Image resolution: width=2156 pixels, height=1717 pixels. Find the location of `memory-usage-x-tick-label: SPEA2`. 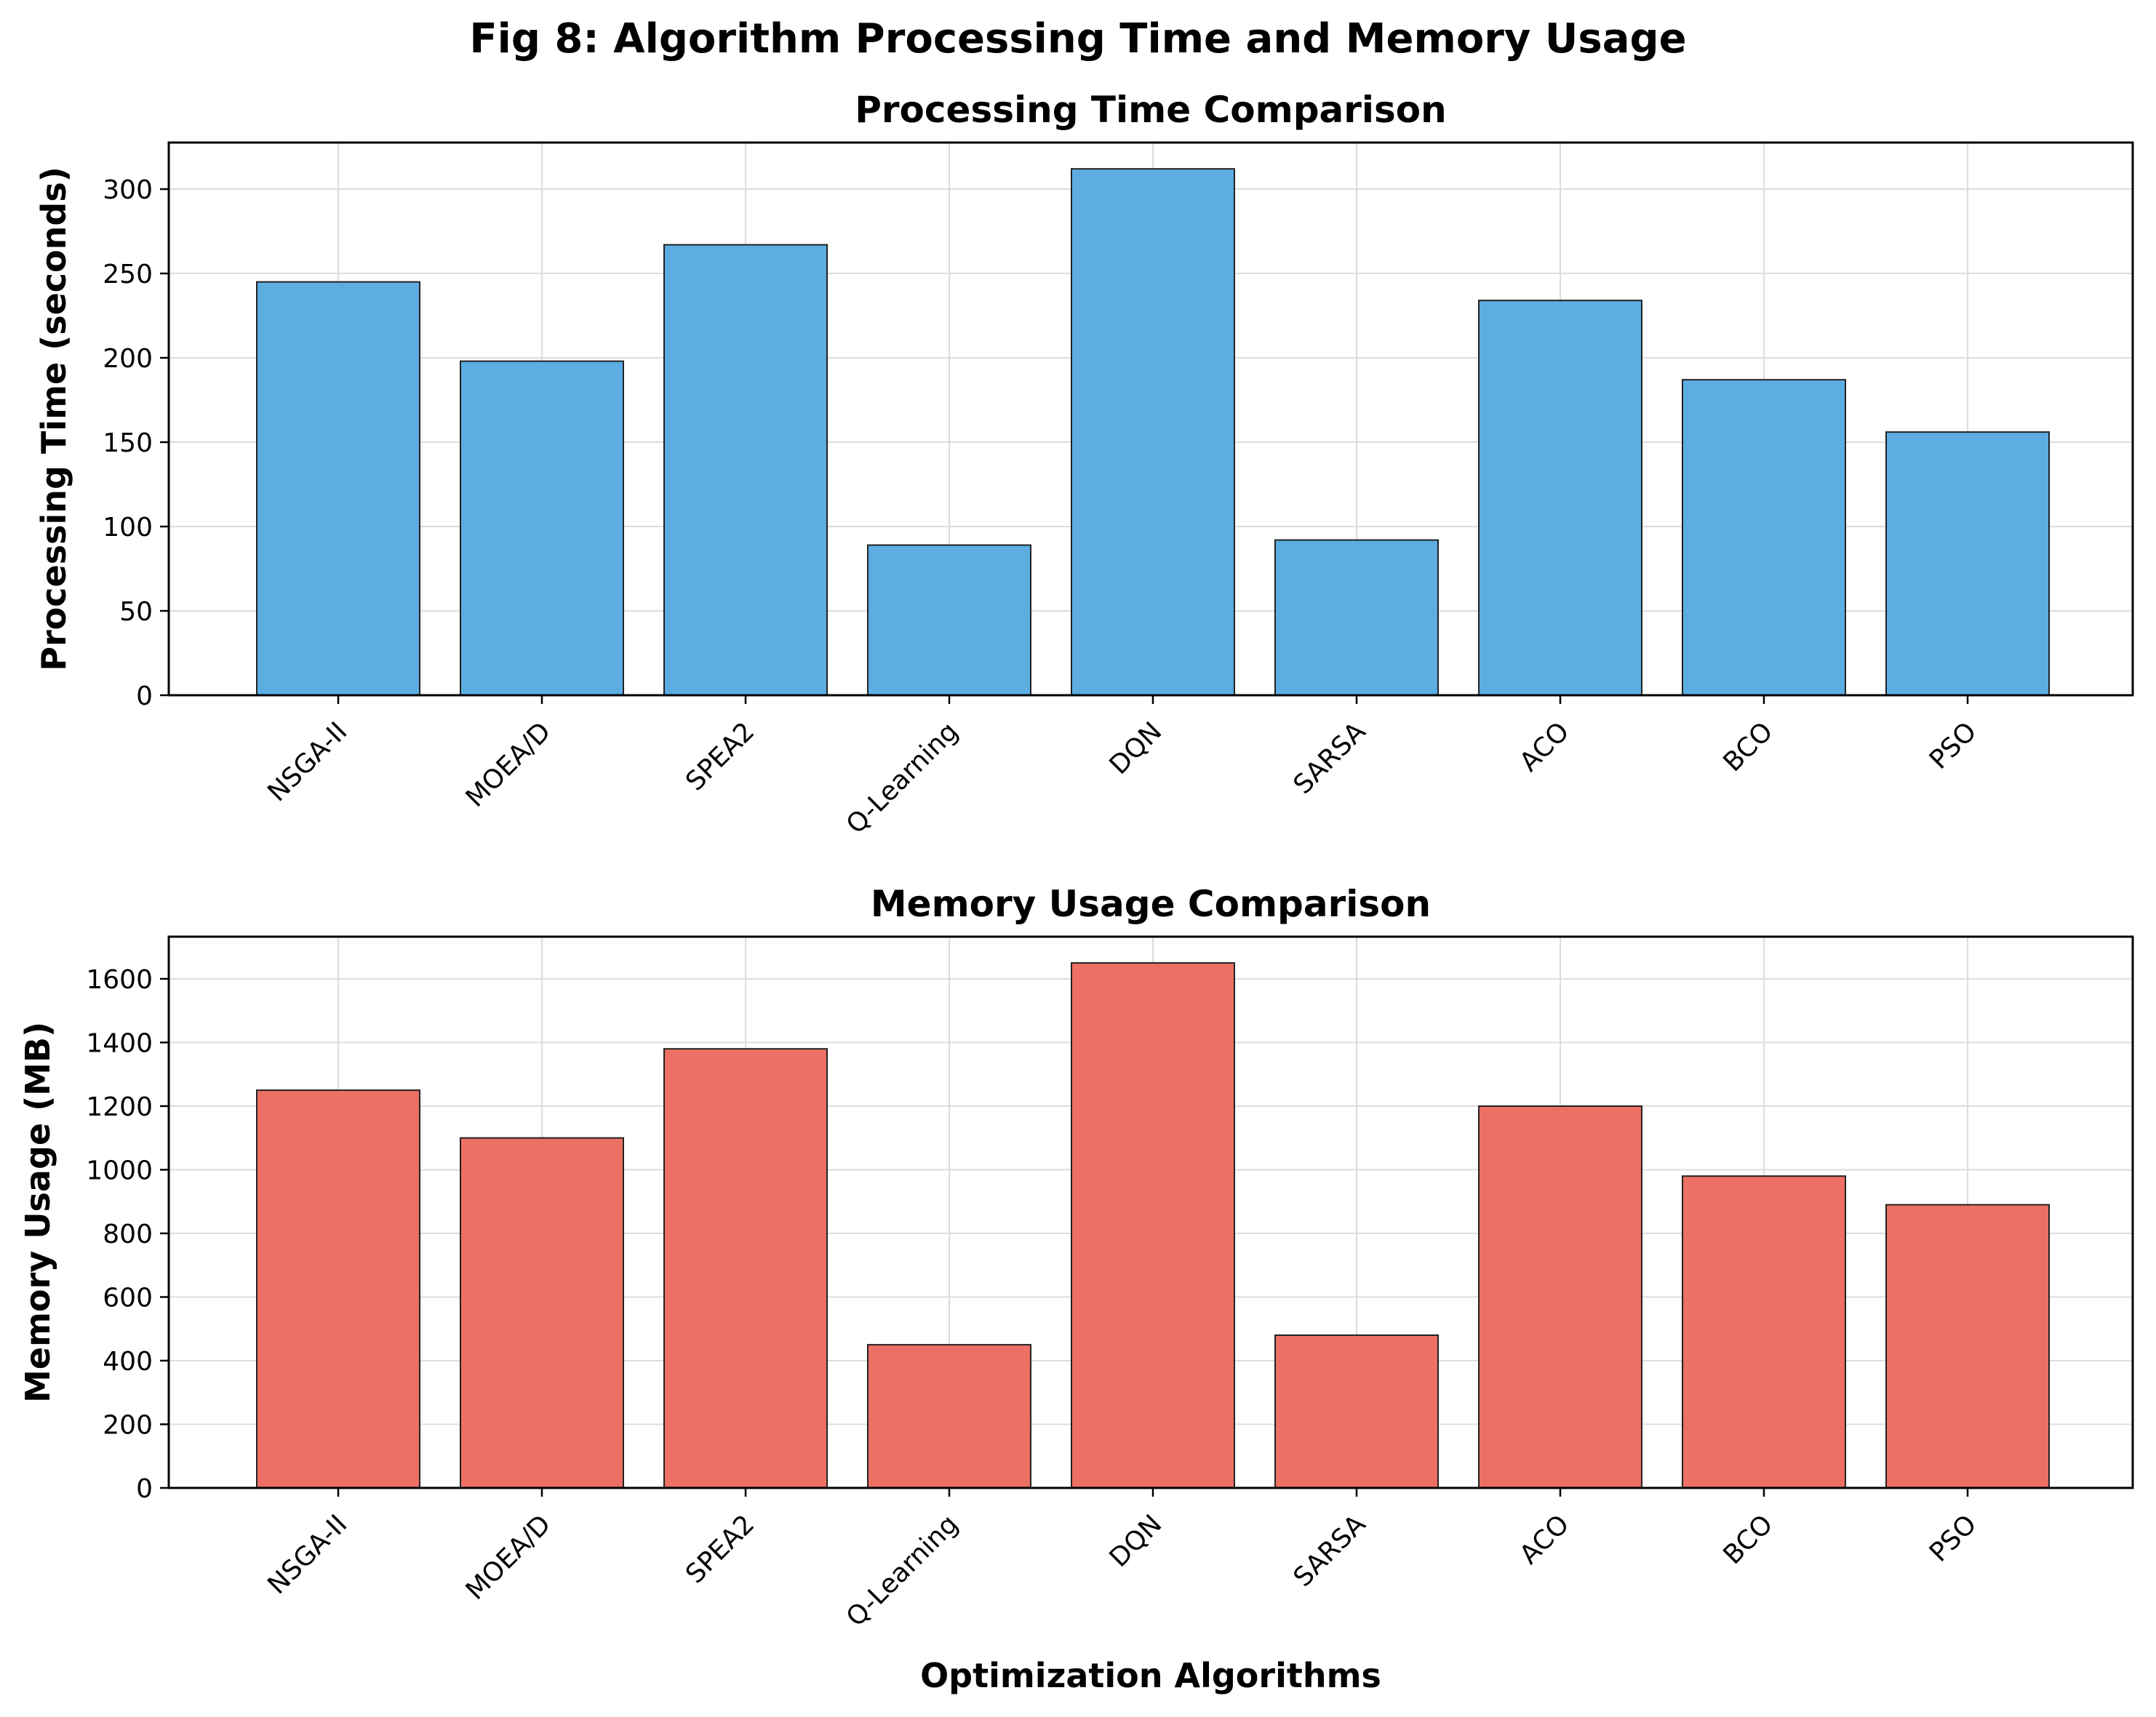

memory-usage-x-tick-label: SPEA2 is located at coordinates (720, 1549).